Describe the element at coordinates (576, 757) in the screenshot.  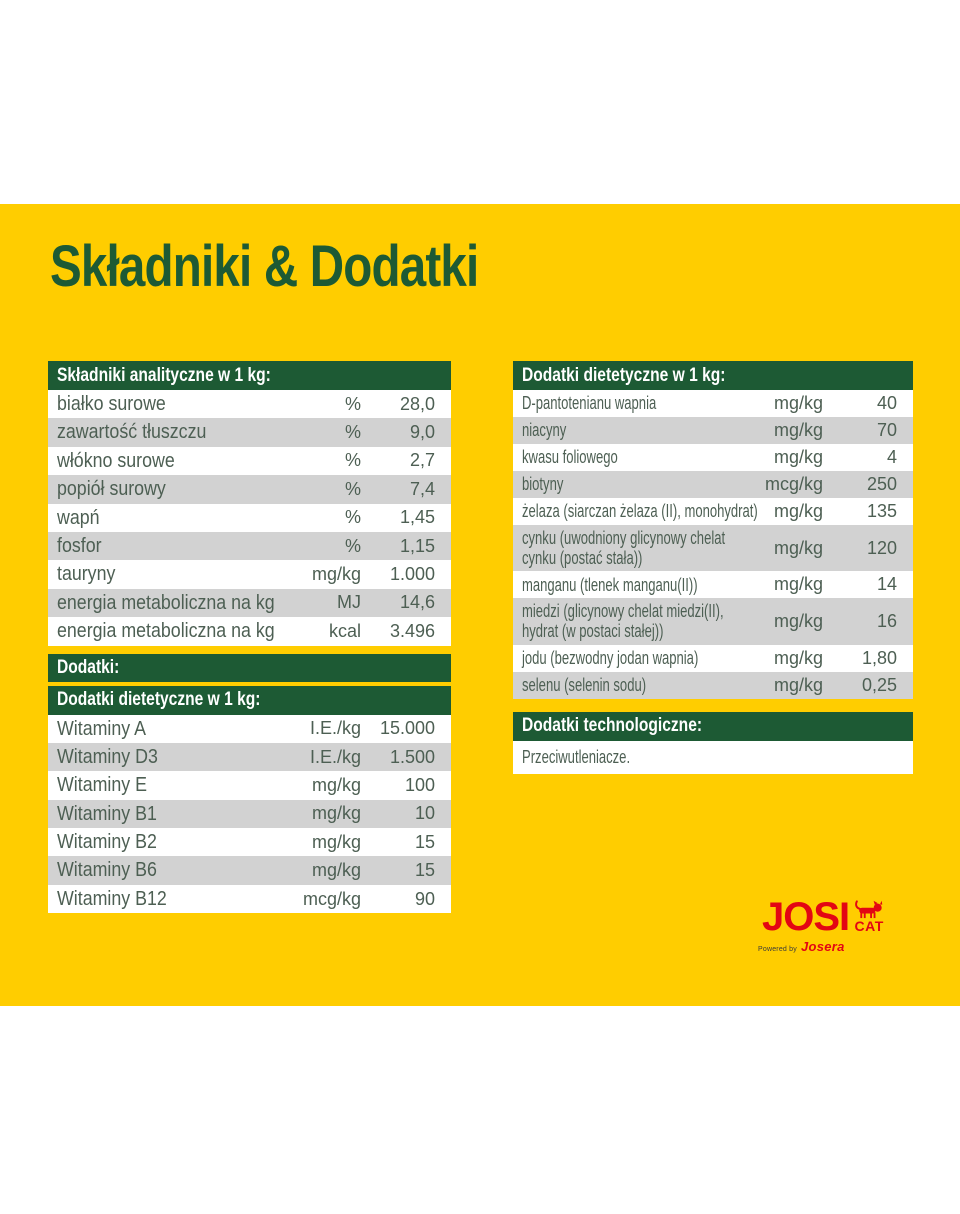
I see `row-label: Przeciwutleniacze.` at that location.